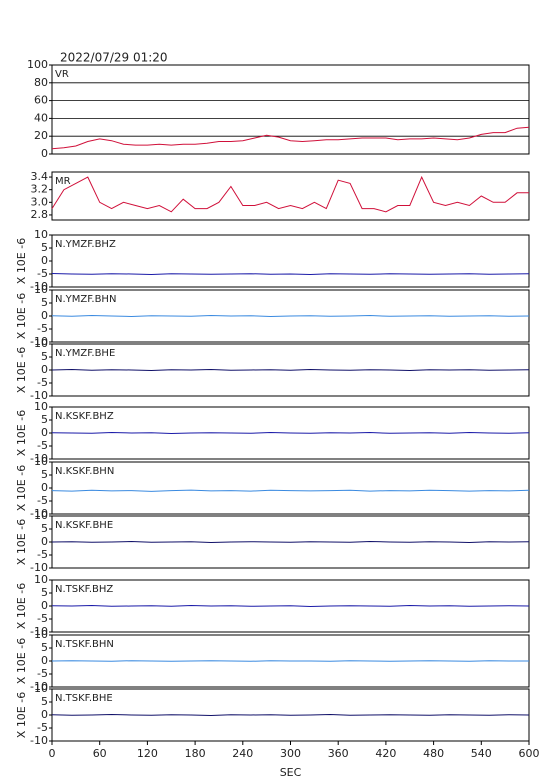 The height and width of the screenshot is (781, 554). What do you see at coordinates (195, 753) in the screenshot?
I see `x-tick-label: 180` at bounding box center [195, 753].